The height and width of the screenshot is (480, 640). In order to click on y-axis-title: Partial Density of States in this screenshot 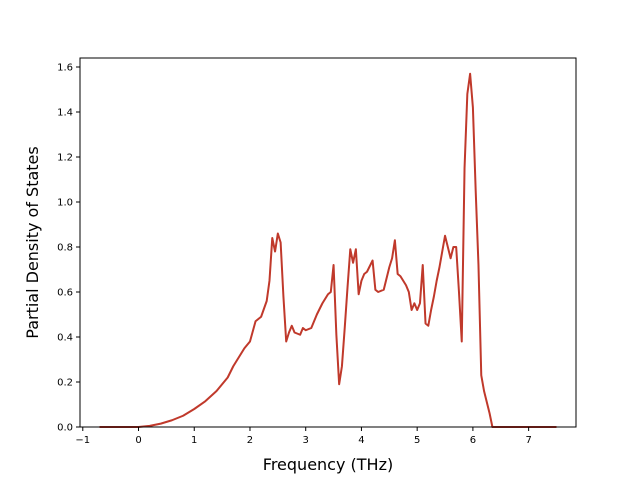, I will do `click(32, 242)`.